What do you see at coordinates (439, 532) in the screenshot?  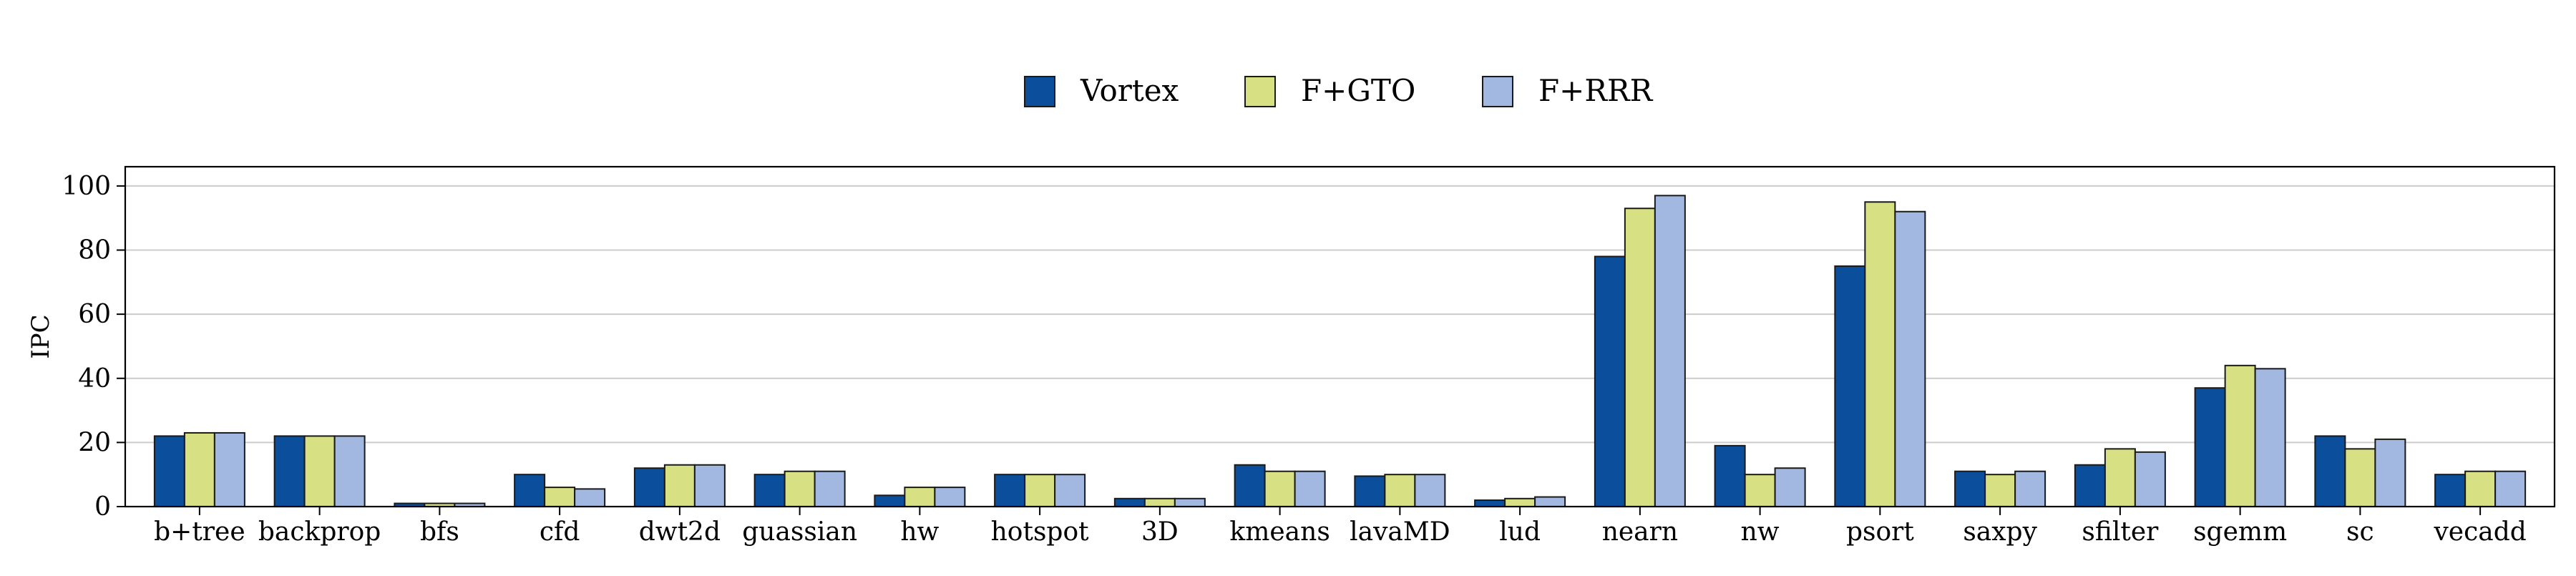 I see `x-tick-label: bfs` at bounding box center [439, 532].